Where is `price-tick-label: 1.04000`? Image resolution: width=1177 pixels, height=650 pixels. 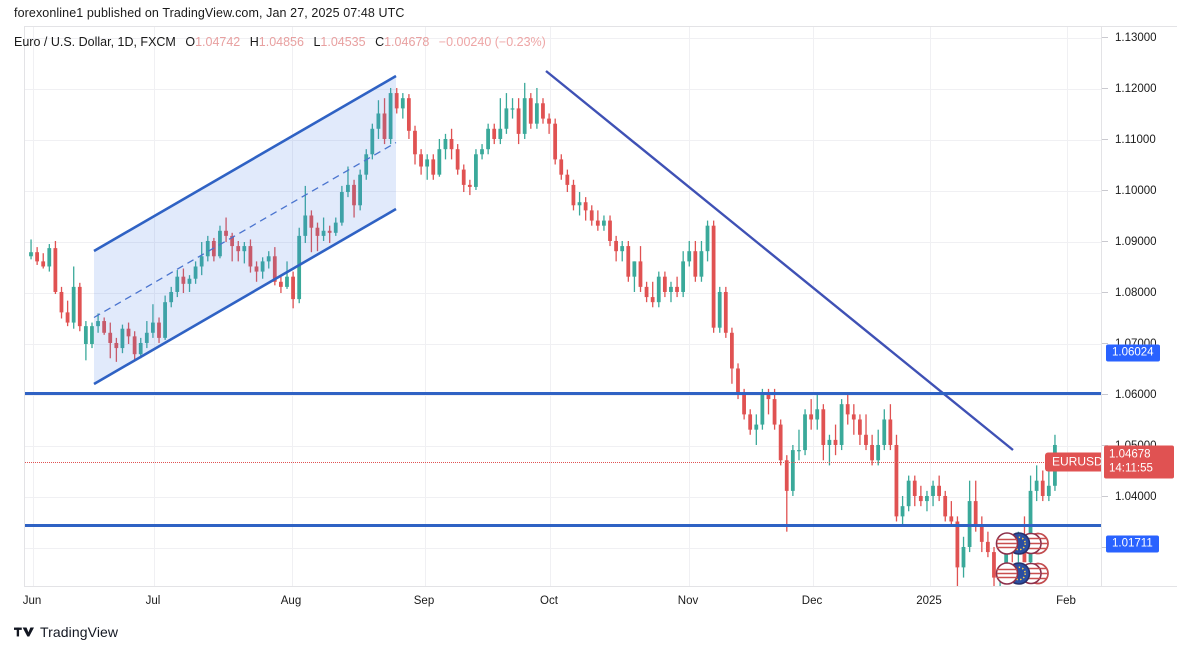 price-tick-label: 1.04000 is located at coordinates (1139, 497).